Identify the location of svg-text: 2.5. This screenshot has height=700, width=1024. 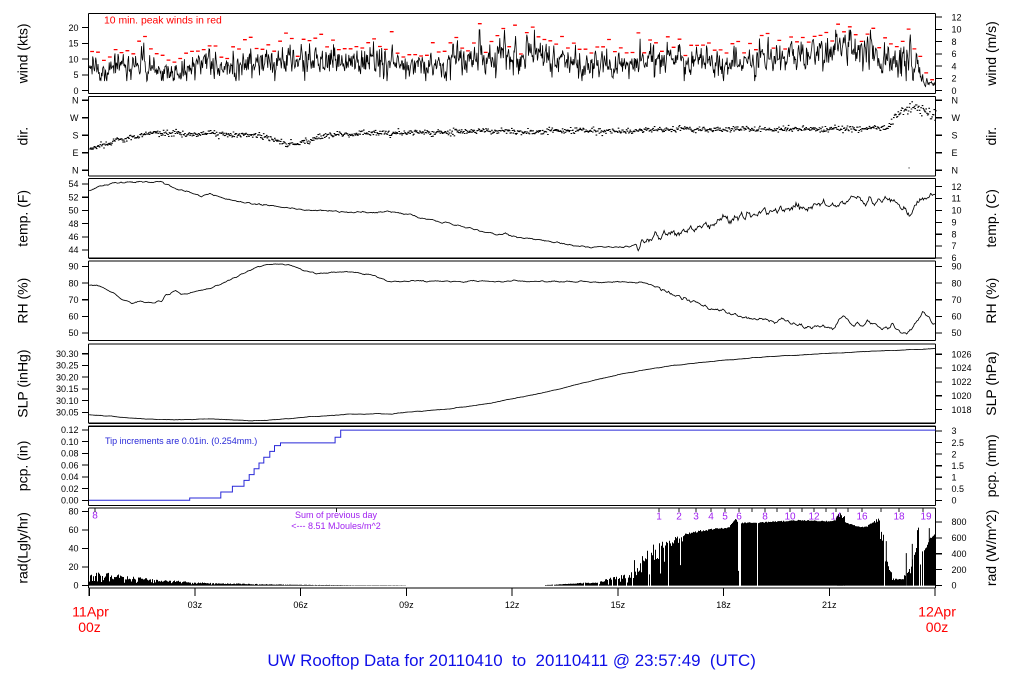
(958, 443).